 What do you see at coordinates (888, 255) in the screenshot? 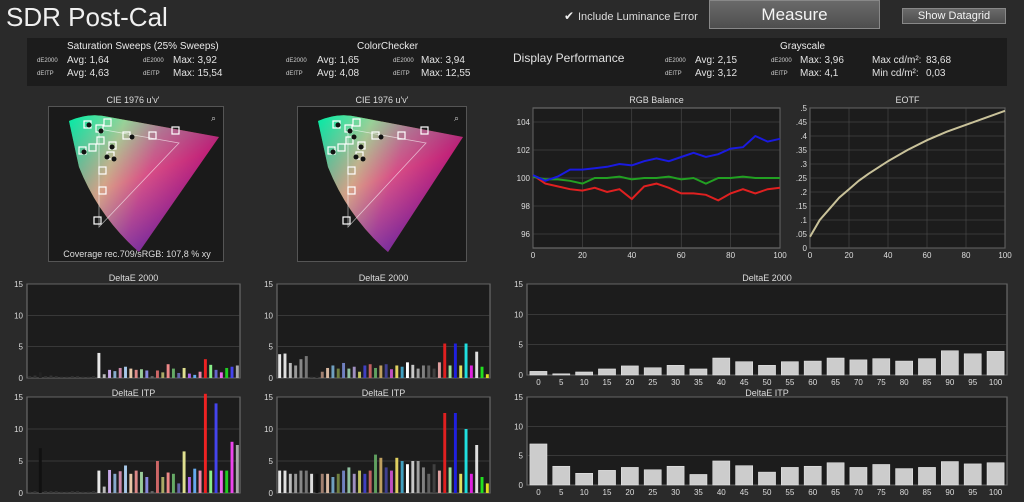
I see `eotf-xtick-2: 40` at bounding box center [888, 255].